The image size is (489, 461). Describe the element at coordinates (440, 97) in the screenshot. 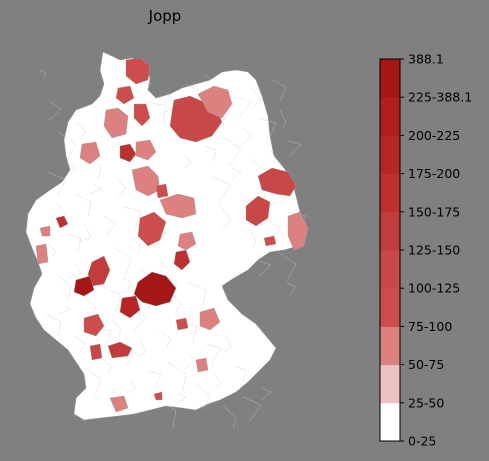

I see `colorbar-label: 225-388.1` at that location.